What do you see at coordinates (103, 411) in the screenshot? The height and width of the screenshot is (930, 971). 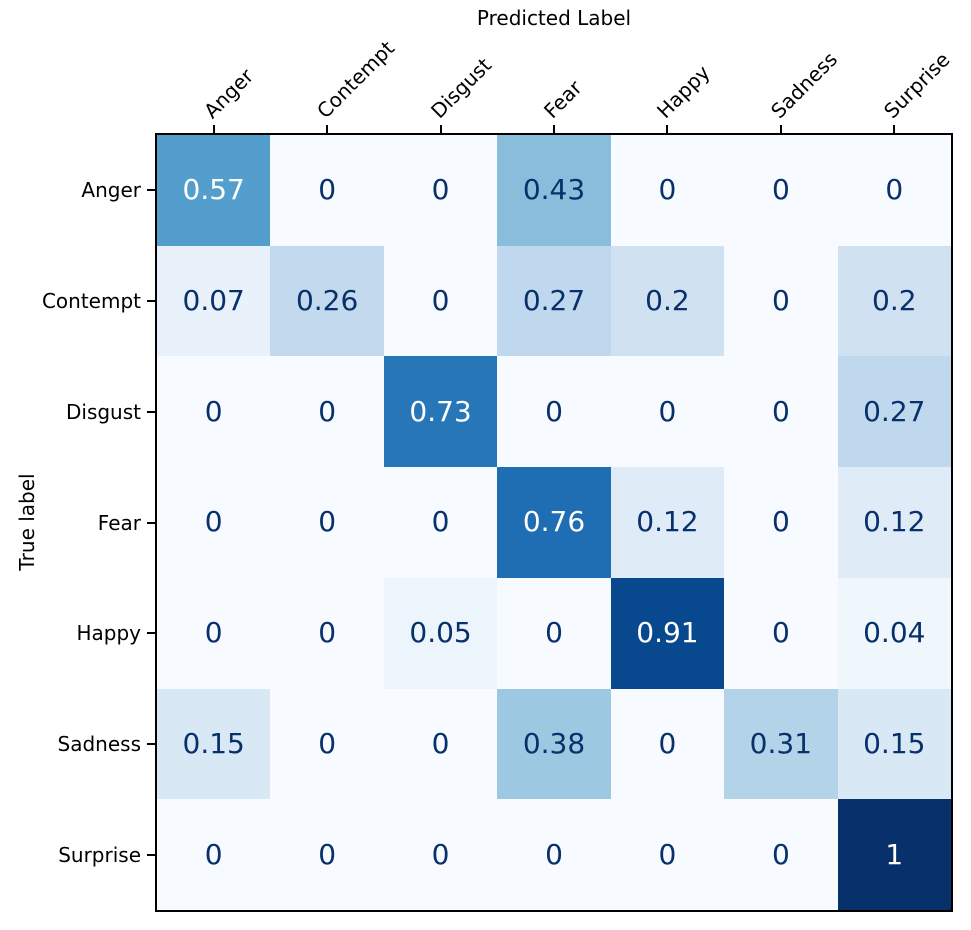 I see `row-label: Disgust` at bounding box center [103, 411].